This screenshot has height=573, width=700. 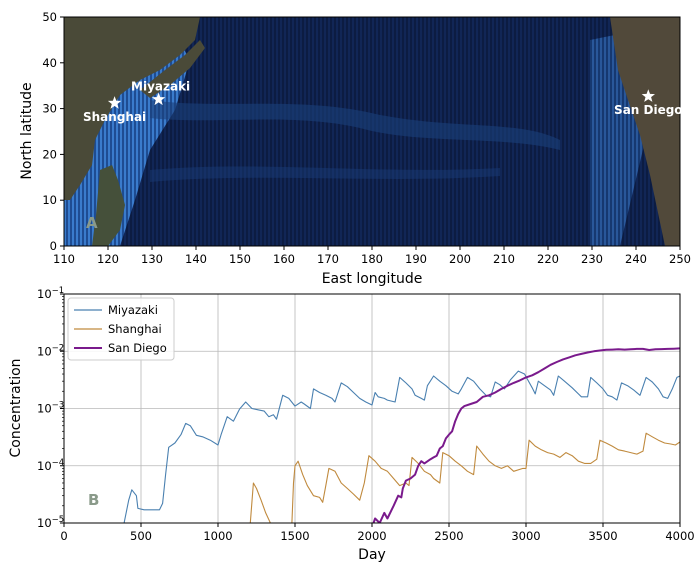 What do you see at coordinates (114, 102) in the screenshot?
I see `location-marker-shanghai` at bounding box center [114, 102].